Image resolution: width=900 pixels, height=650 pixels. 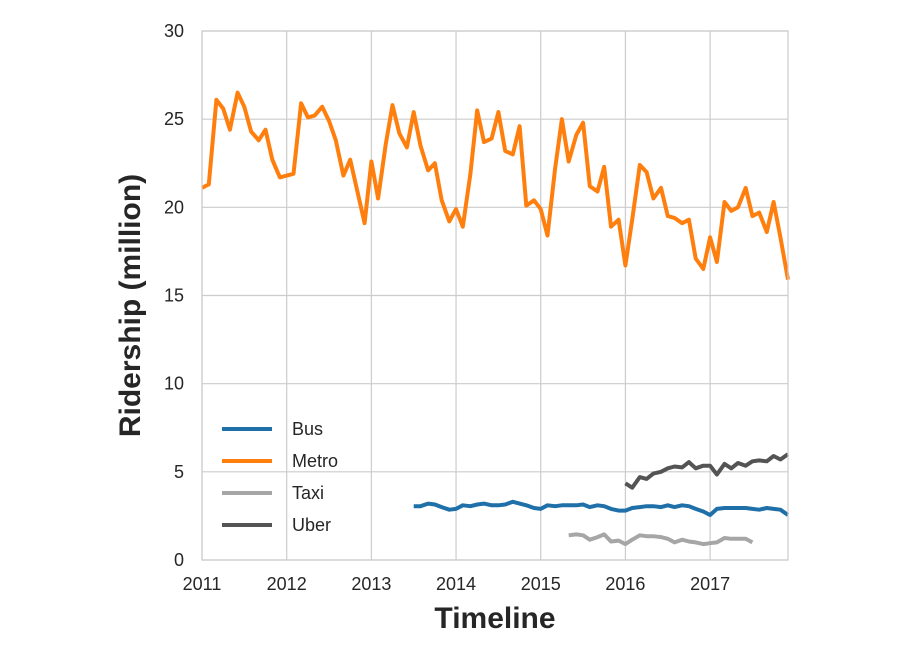 I want to click on y-tick-label: 10, so click(x=174, y=384).